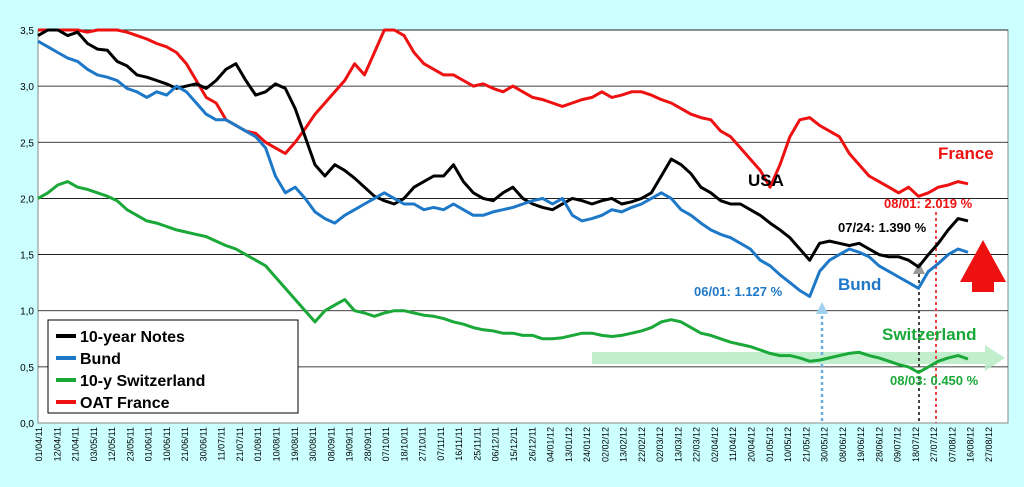 The height and width of the screenshot is (487, 1024). I want to click on y-tick-label: 2,0, so click(27, 199).